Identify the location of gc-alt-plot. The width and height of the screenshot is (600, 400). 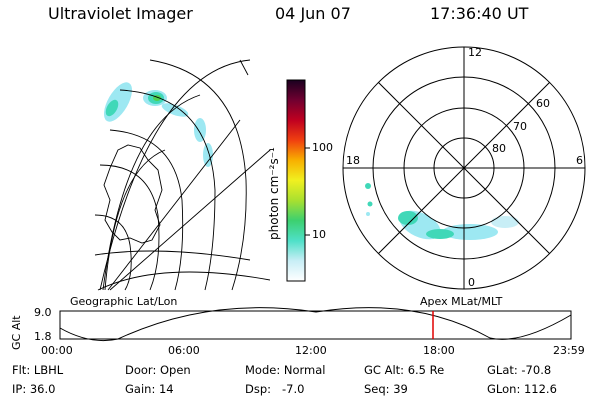
(315, 324).